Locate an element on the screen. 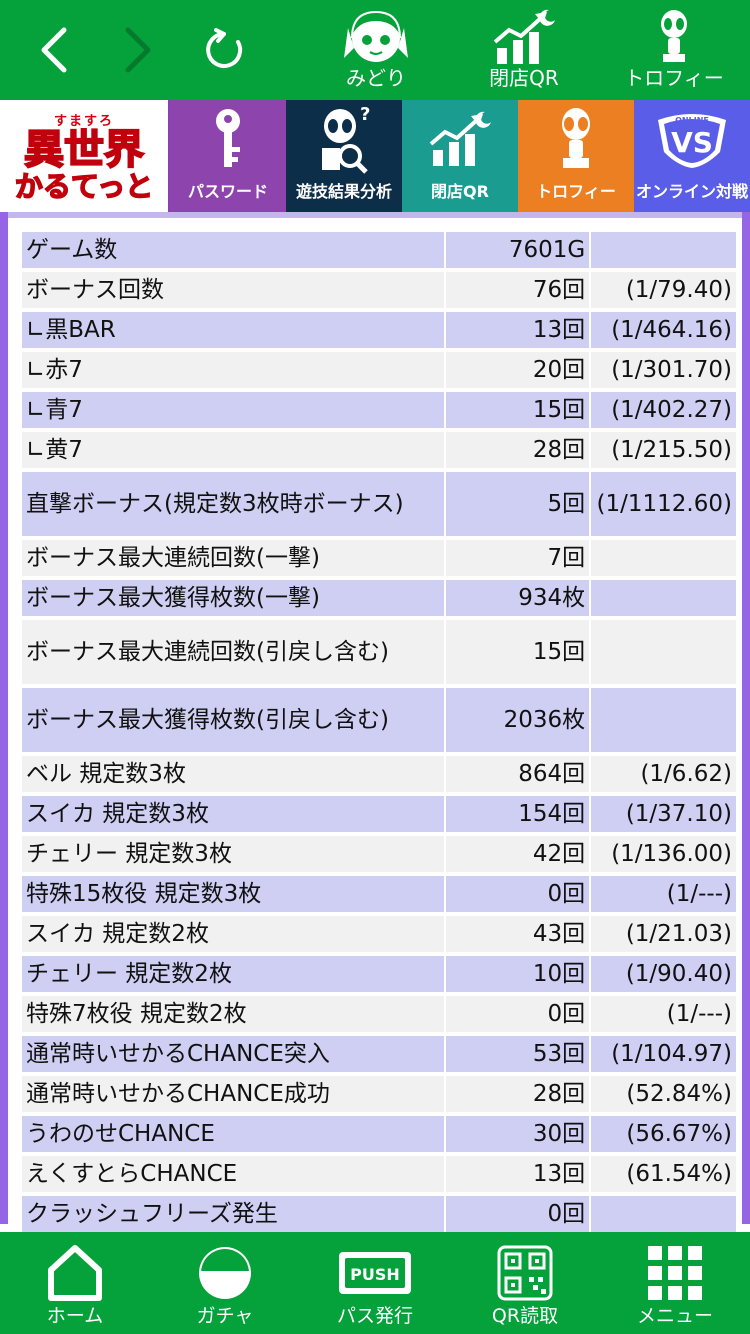 The width and height of the screenshot is (750, 1334). online-badge-text: ONLINE is located at coordinates (692, 120).